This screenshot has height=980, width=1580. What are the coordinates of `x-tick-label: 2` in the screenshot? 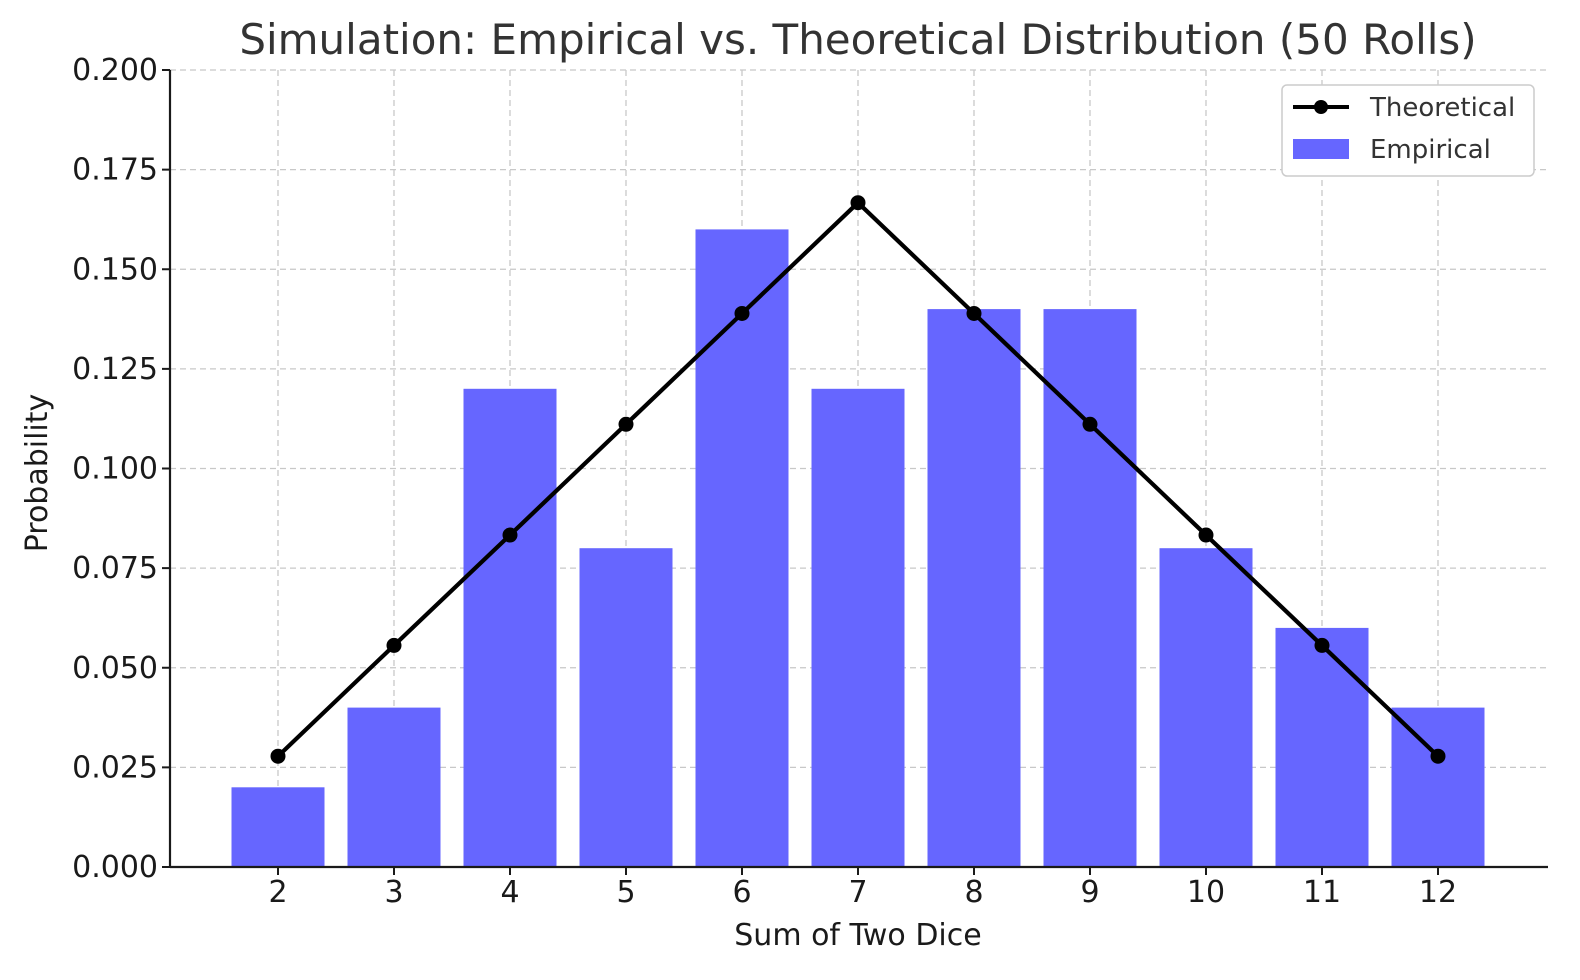 It's located at (277, 892).